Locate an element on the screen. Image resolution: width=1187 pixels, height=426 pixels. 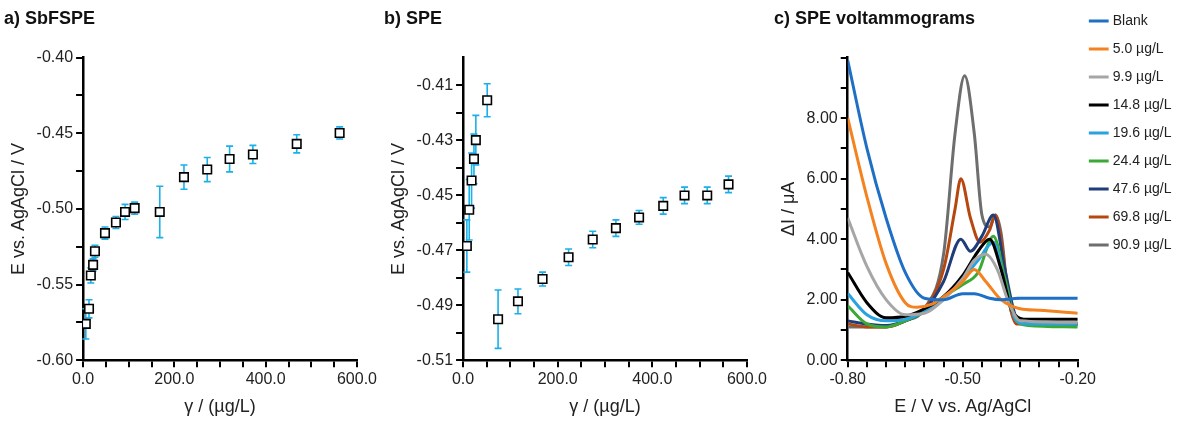
legend-label: 19.6 µg/L is located at coordinates (1142, 131).